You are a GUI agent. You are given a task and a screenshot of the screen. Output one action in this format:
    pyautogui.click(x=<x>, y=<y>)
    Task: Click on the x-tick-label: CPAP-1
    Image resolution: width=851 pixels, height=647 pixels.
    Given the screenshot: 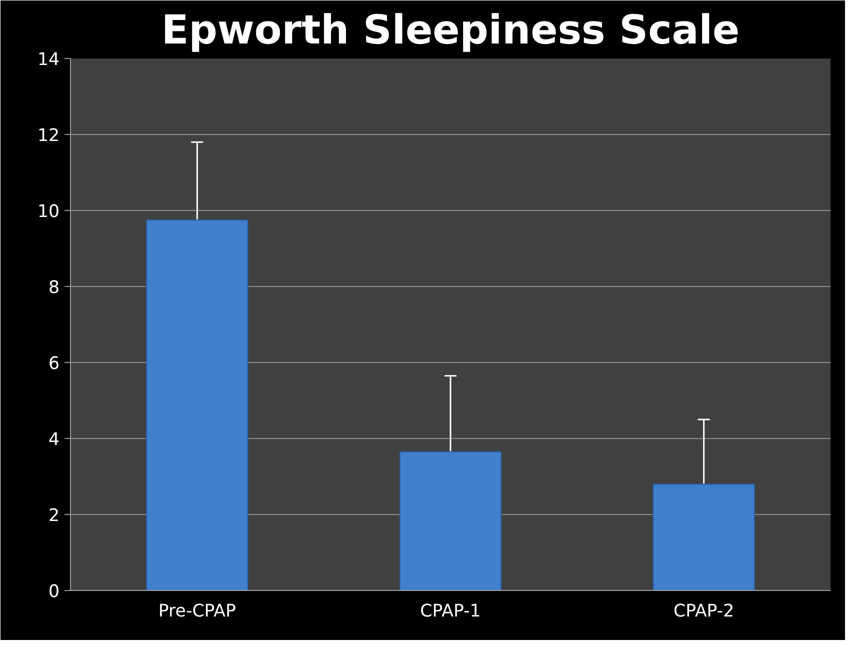 What is the action you would take?
    pyautogui.click(x=450, y=612)
    